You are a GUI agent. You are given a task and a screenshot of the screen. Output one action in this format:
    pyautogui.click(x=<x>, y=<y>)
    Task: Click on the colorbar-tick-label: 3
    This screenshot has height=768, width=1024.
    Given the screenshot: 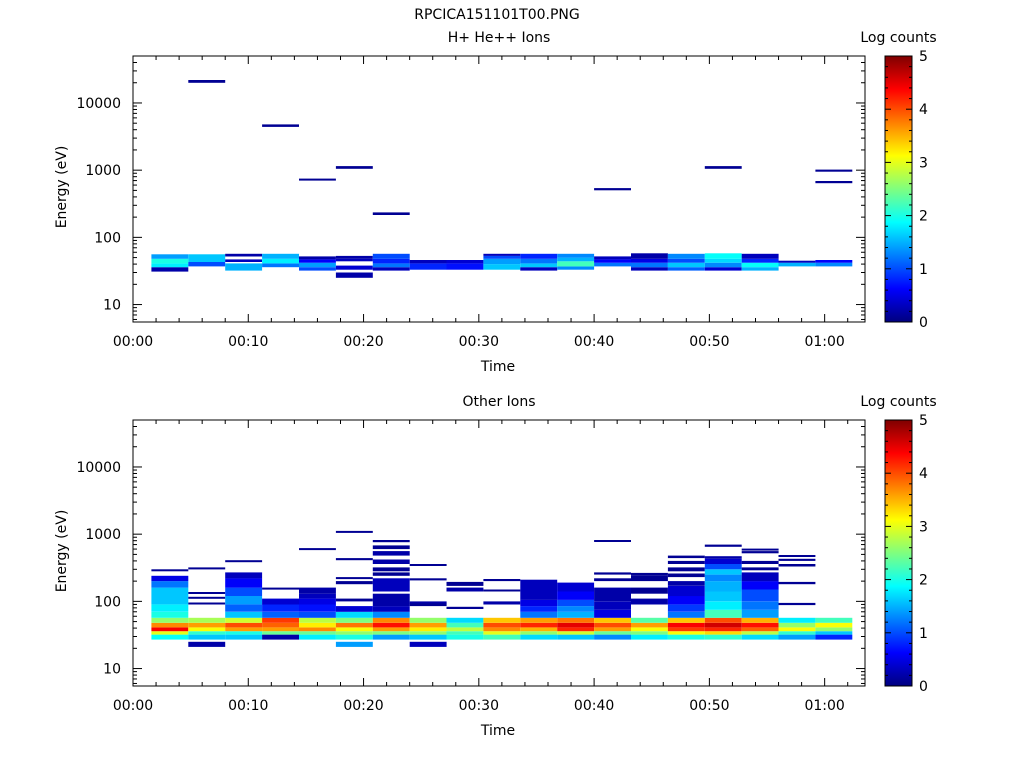 What is the action you would take?
    pyautogui.click(x=923, y=163)
    